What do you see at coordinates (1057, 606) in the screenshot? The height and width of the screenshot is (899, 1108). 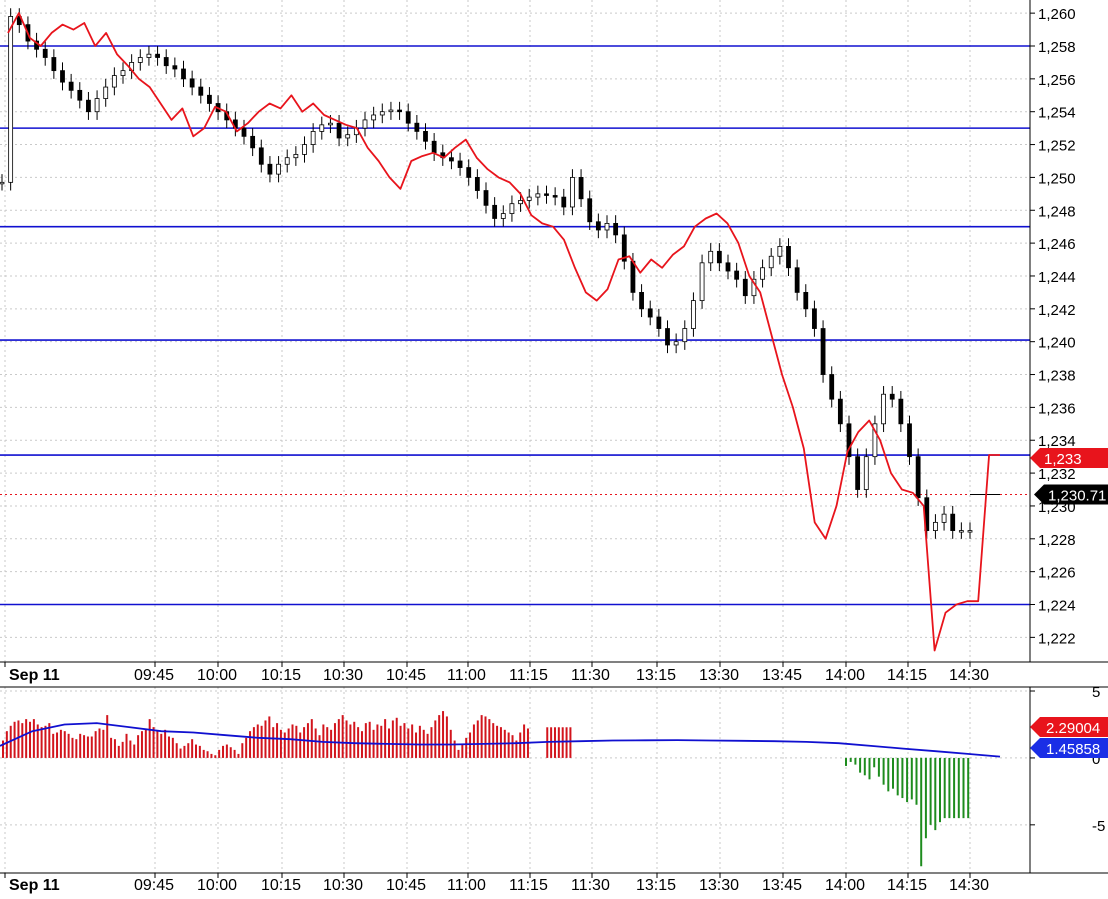 I see `price-tick-label: 1,224` at bounding box center [1057, 606].